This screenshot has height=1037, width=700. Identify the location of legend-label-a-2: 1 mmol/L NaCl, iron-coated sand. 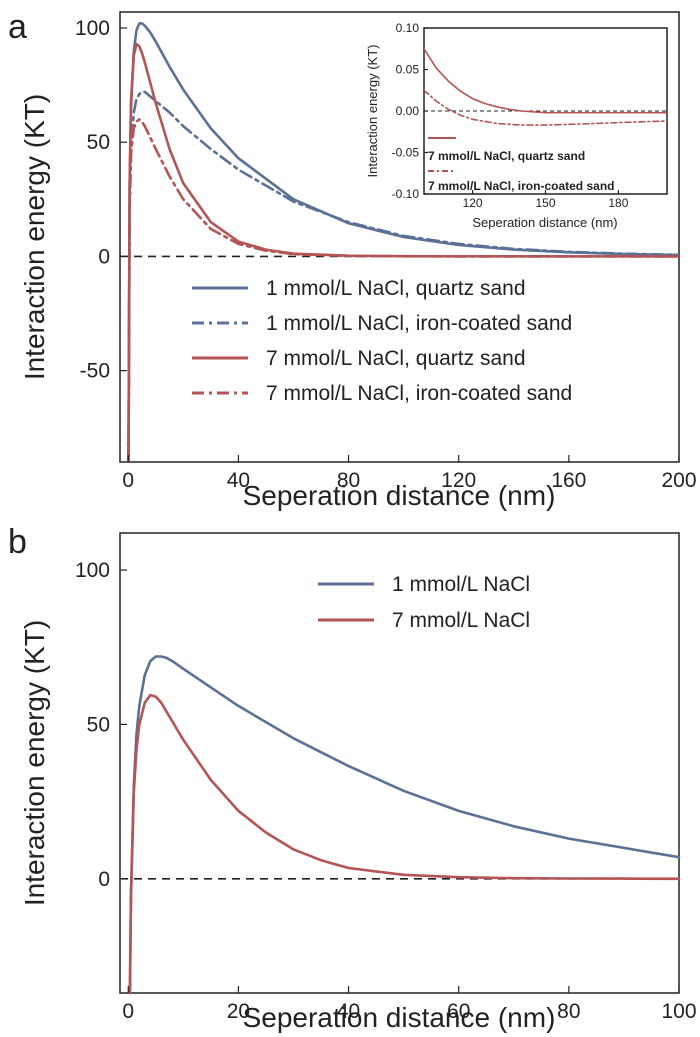
(419, 323).